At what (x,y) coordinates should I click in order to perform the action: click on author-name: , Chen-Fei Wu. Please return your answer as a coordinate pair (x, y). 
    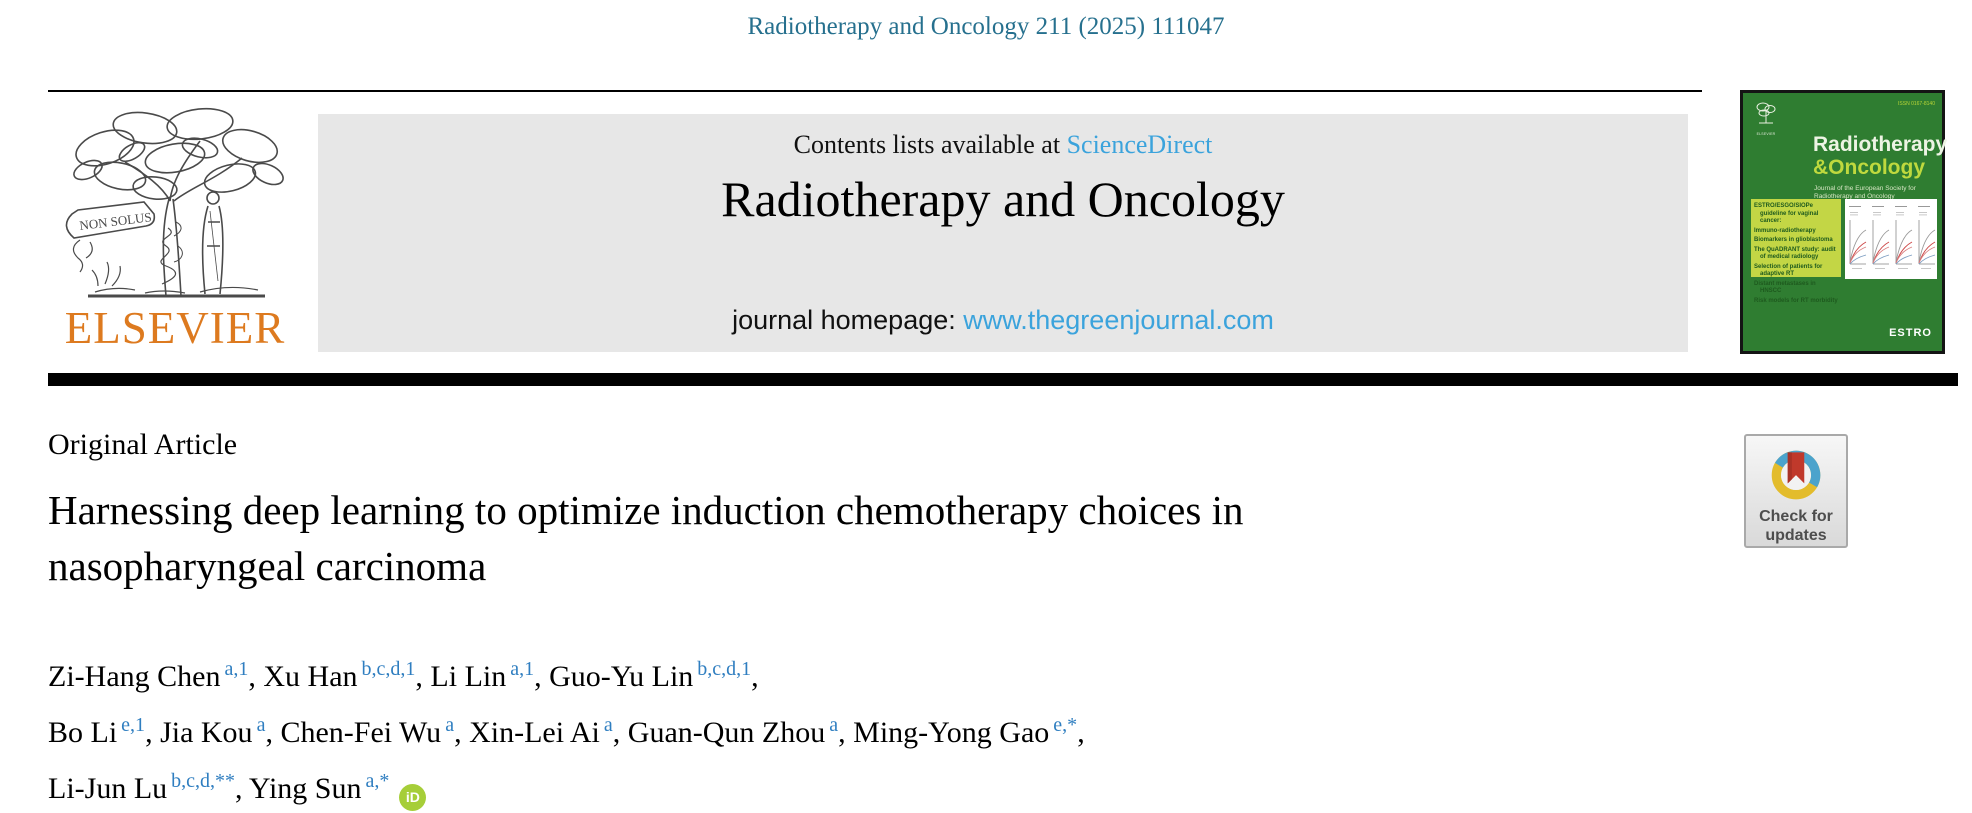
    Looking at the image, I should click on (353, 732).